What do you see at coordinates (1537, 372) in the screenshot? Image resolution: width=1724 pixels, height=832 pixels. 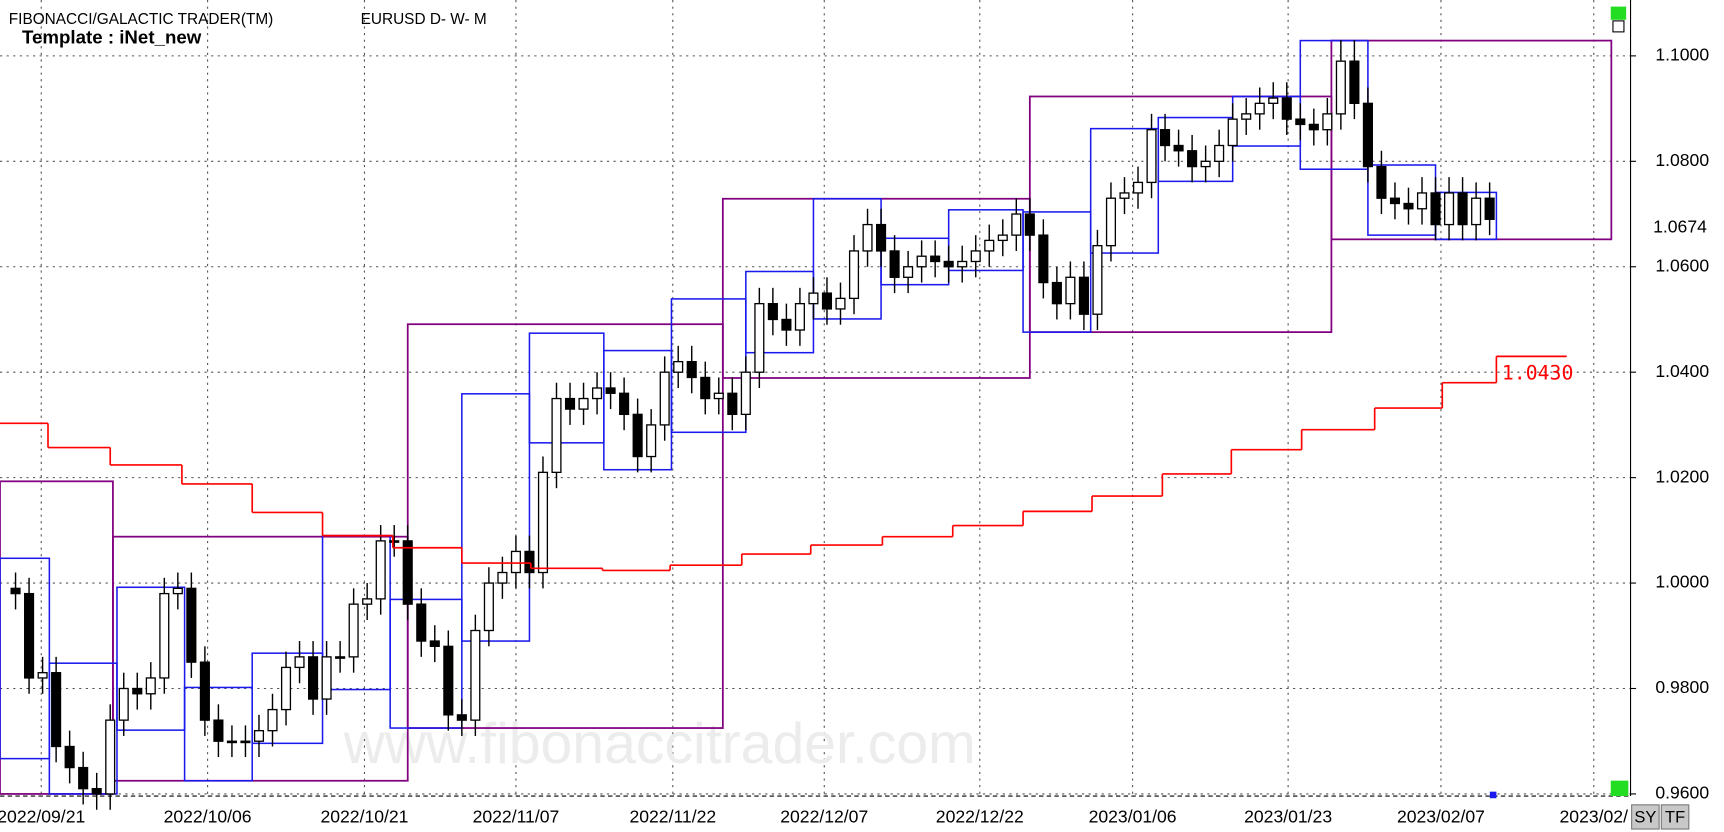 I see `step-line-label: 1.0430` at bounding box center [1537, 372].